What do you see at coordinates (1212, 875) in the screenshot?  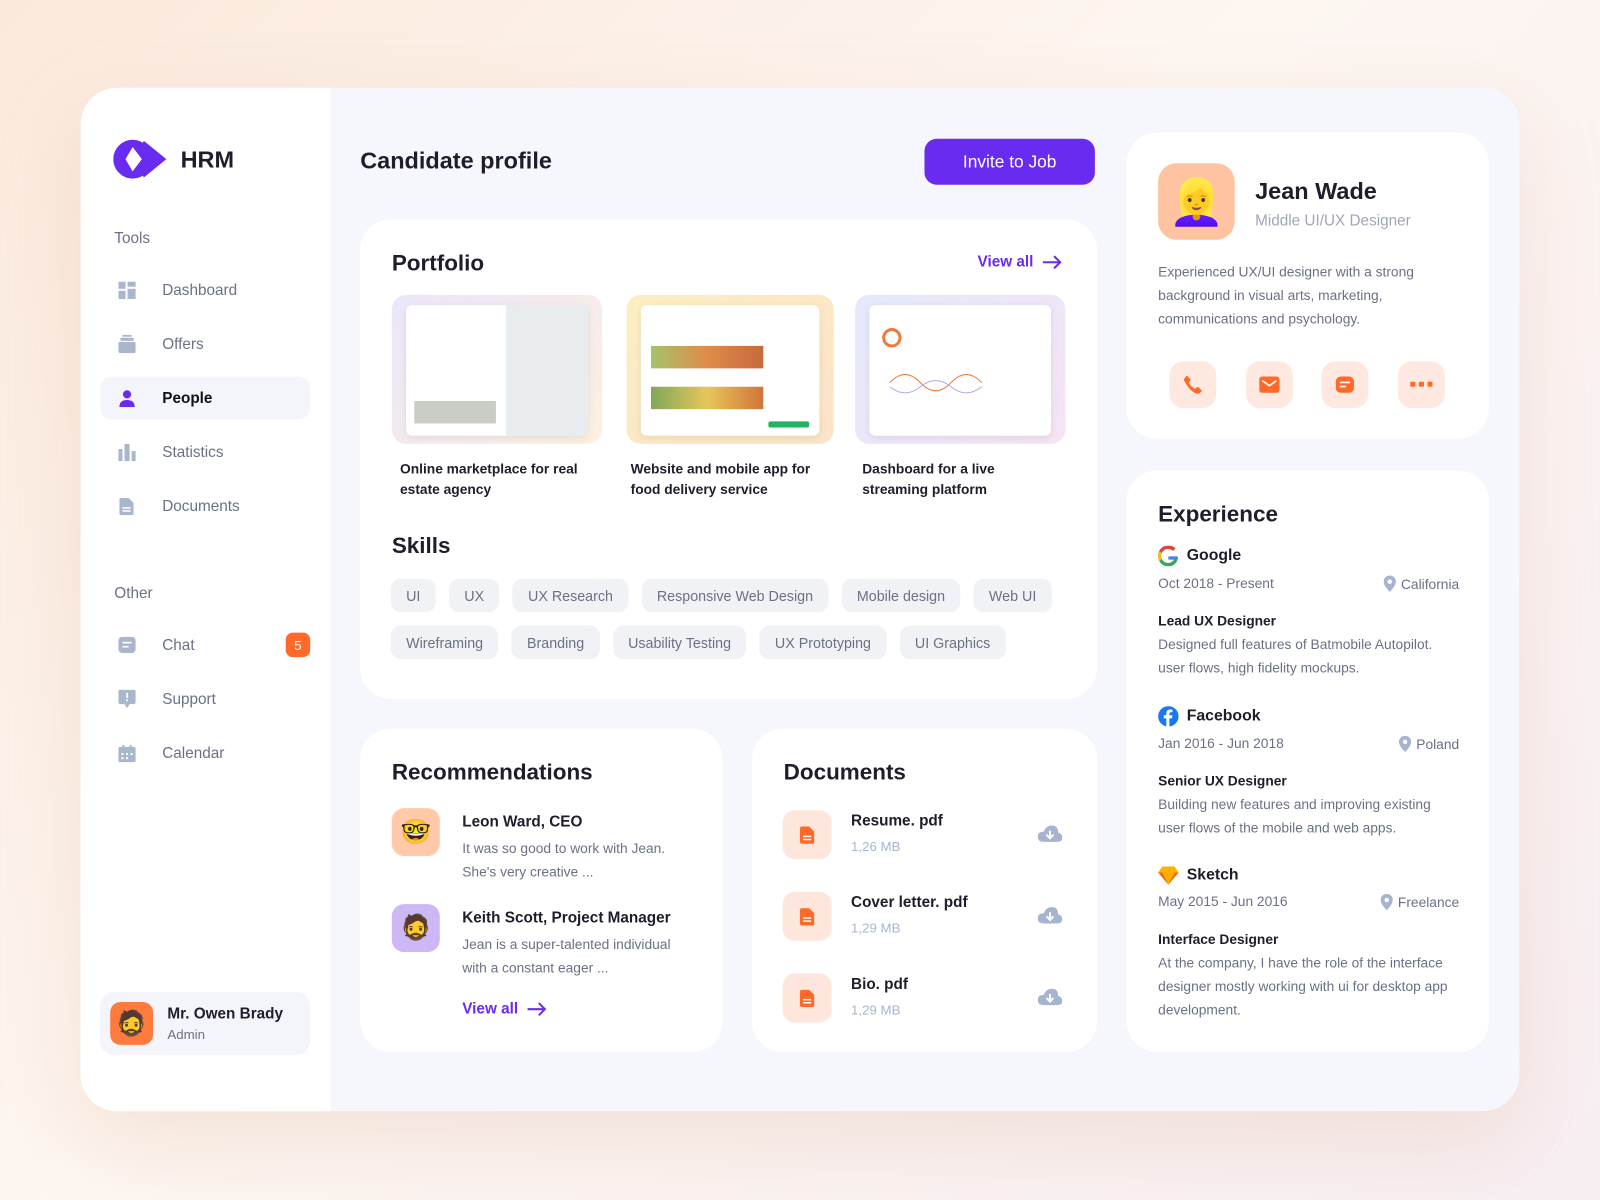 I see `company-name: Sketch` at bounding box center [1212, 875].